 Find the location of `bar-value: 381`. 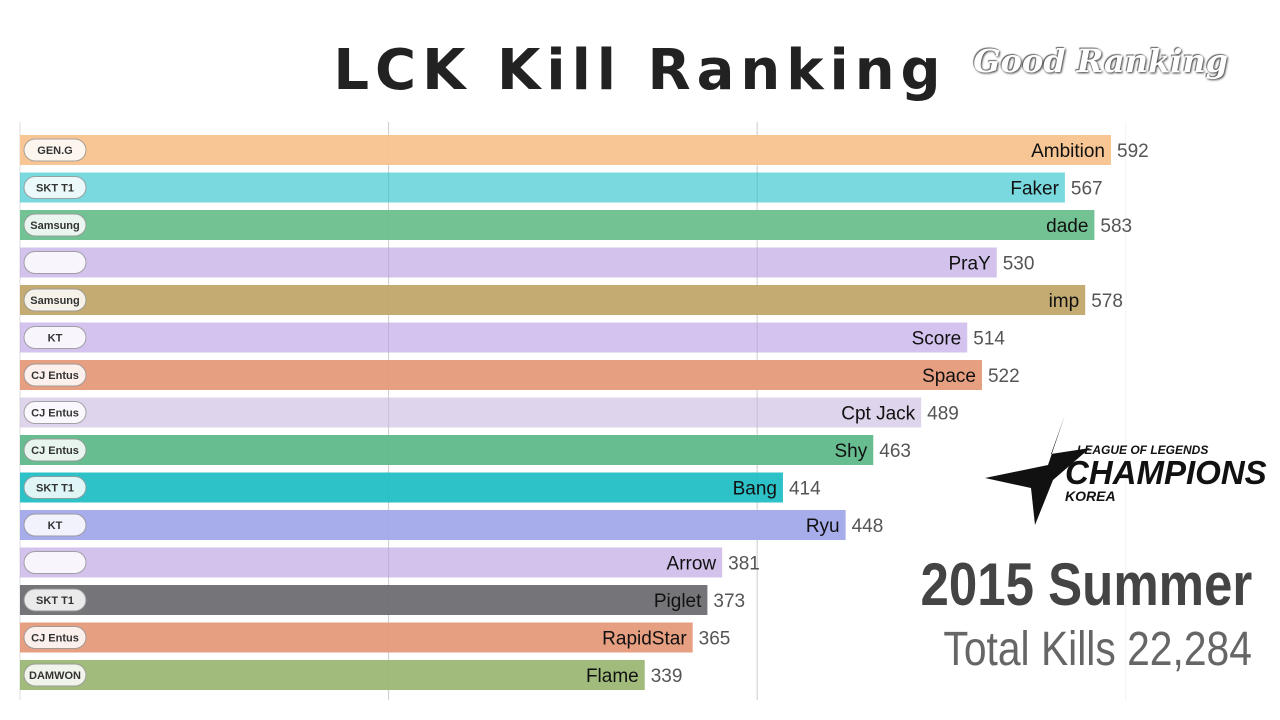

bar-value: 381 is located at coordinates (744, 564).